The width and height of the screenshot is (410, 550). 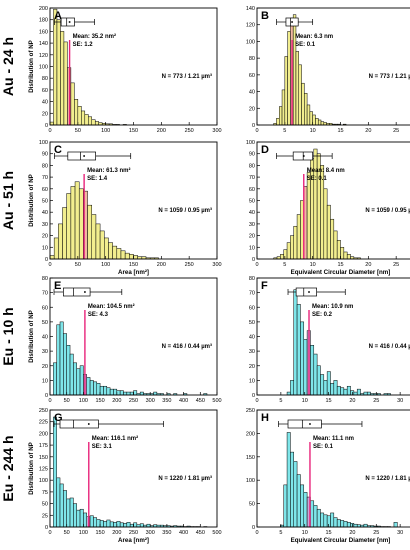 What do you see at coordinates (329, 533) in the screenshot?
I see `x-tick-label: 15` at bounding box center [329, 533].